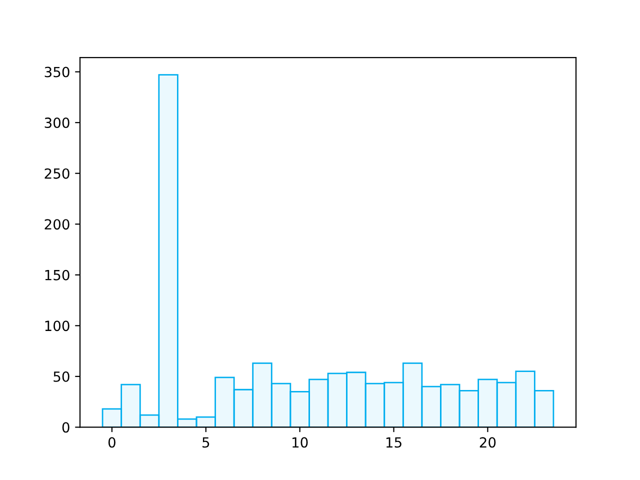 This screenshot has height=480, width=640. What do you see at coordinates (488, 442) in the screenshot?
I see `x-tick-label: 20` at bounding box center [488, 442].